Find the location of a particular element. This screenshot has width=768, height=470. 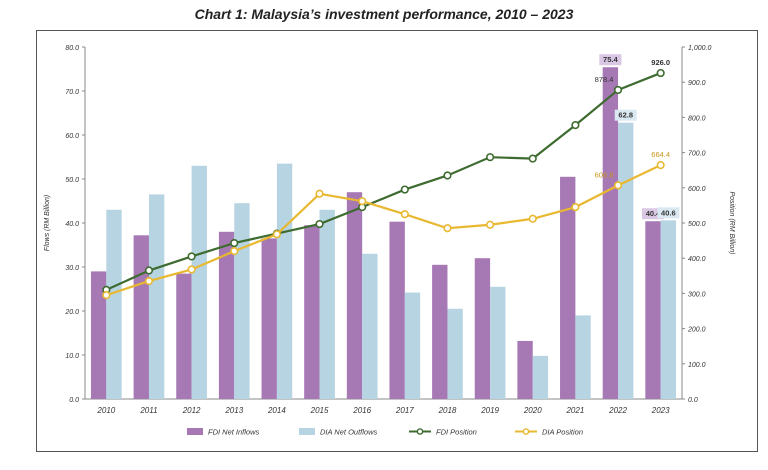

y-tick-label-left: 80.0 is located at coordinates (72, 48).